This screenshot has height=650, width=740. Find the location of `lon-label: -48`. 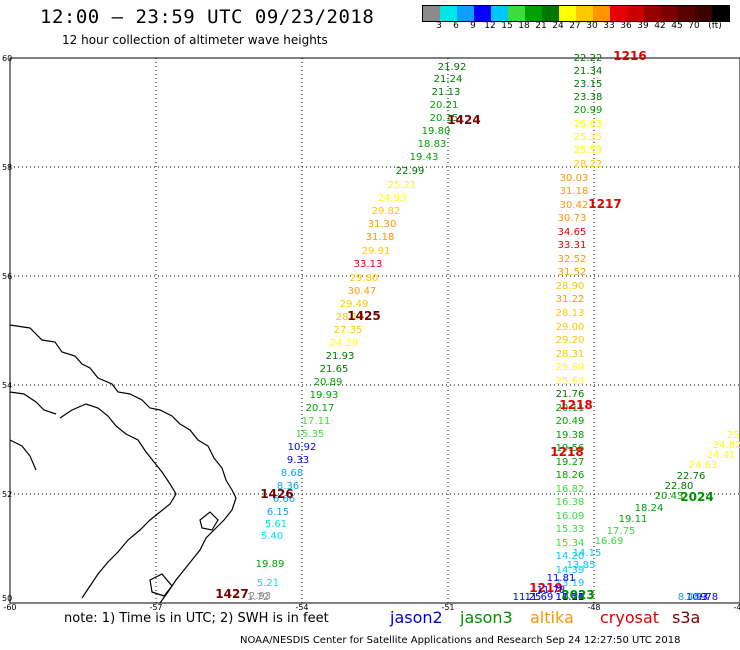

lon-label: -48 is located at coordinates (593, 607).